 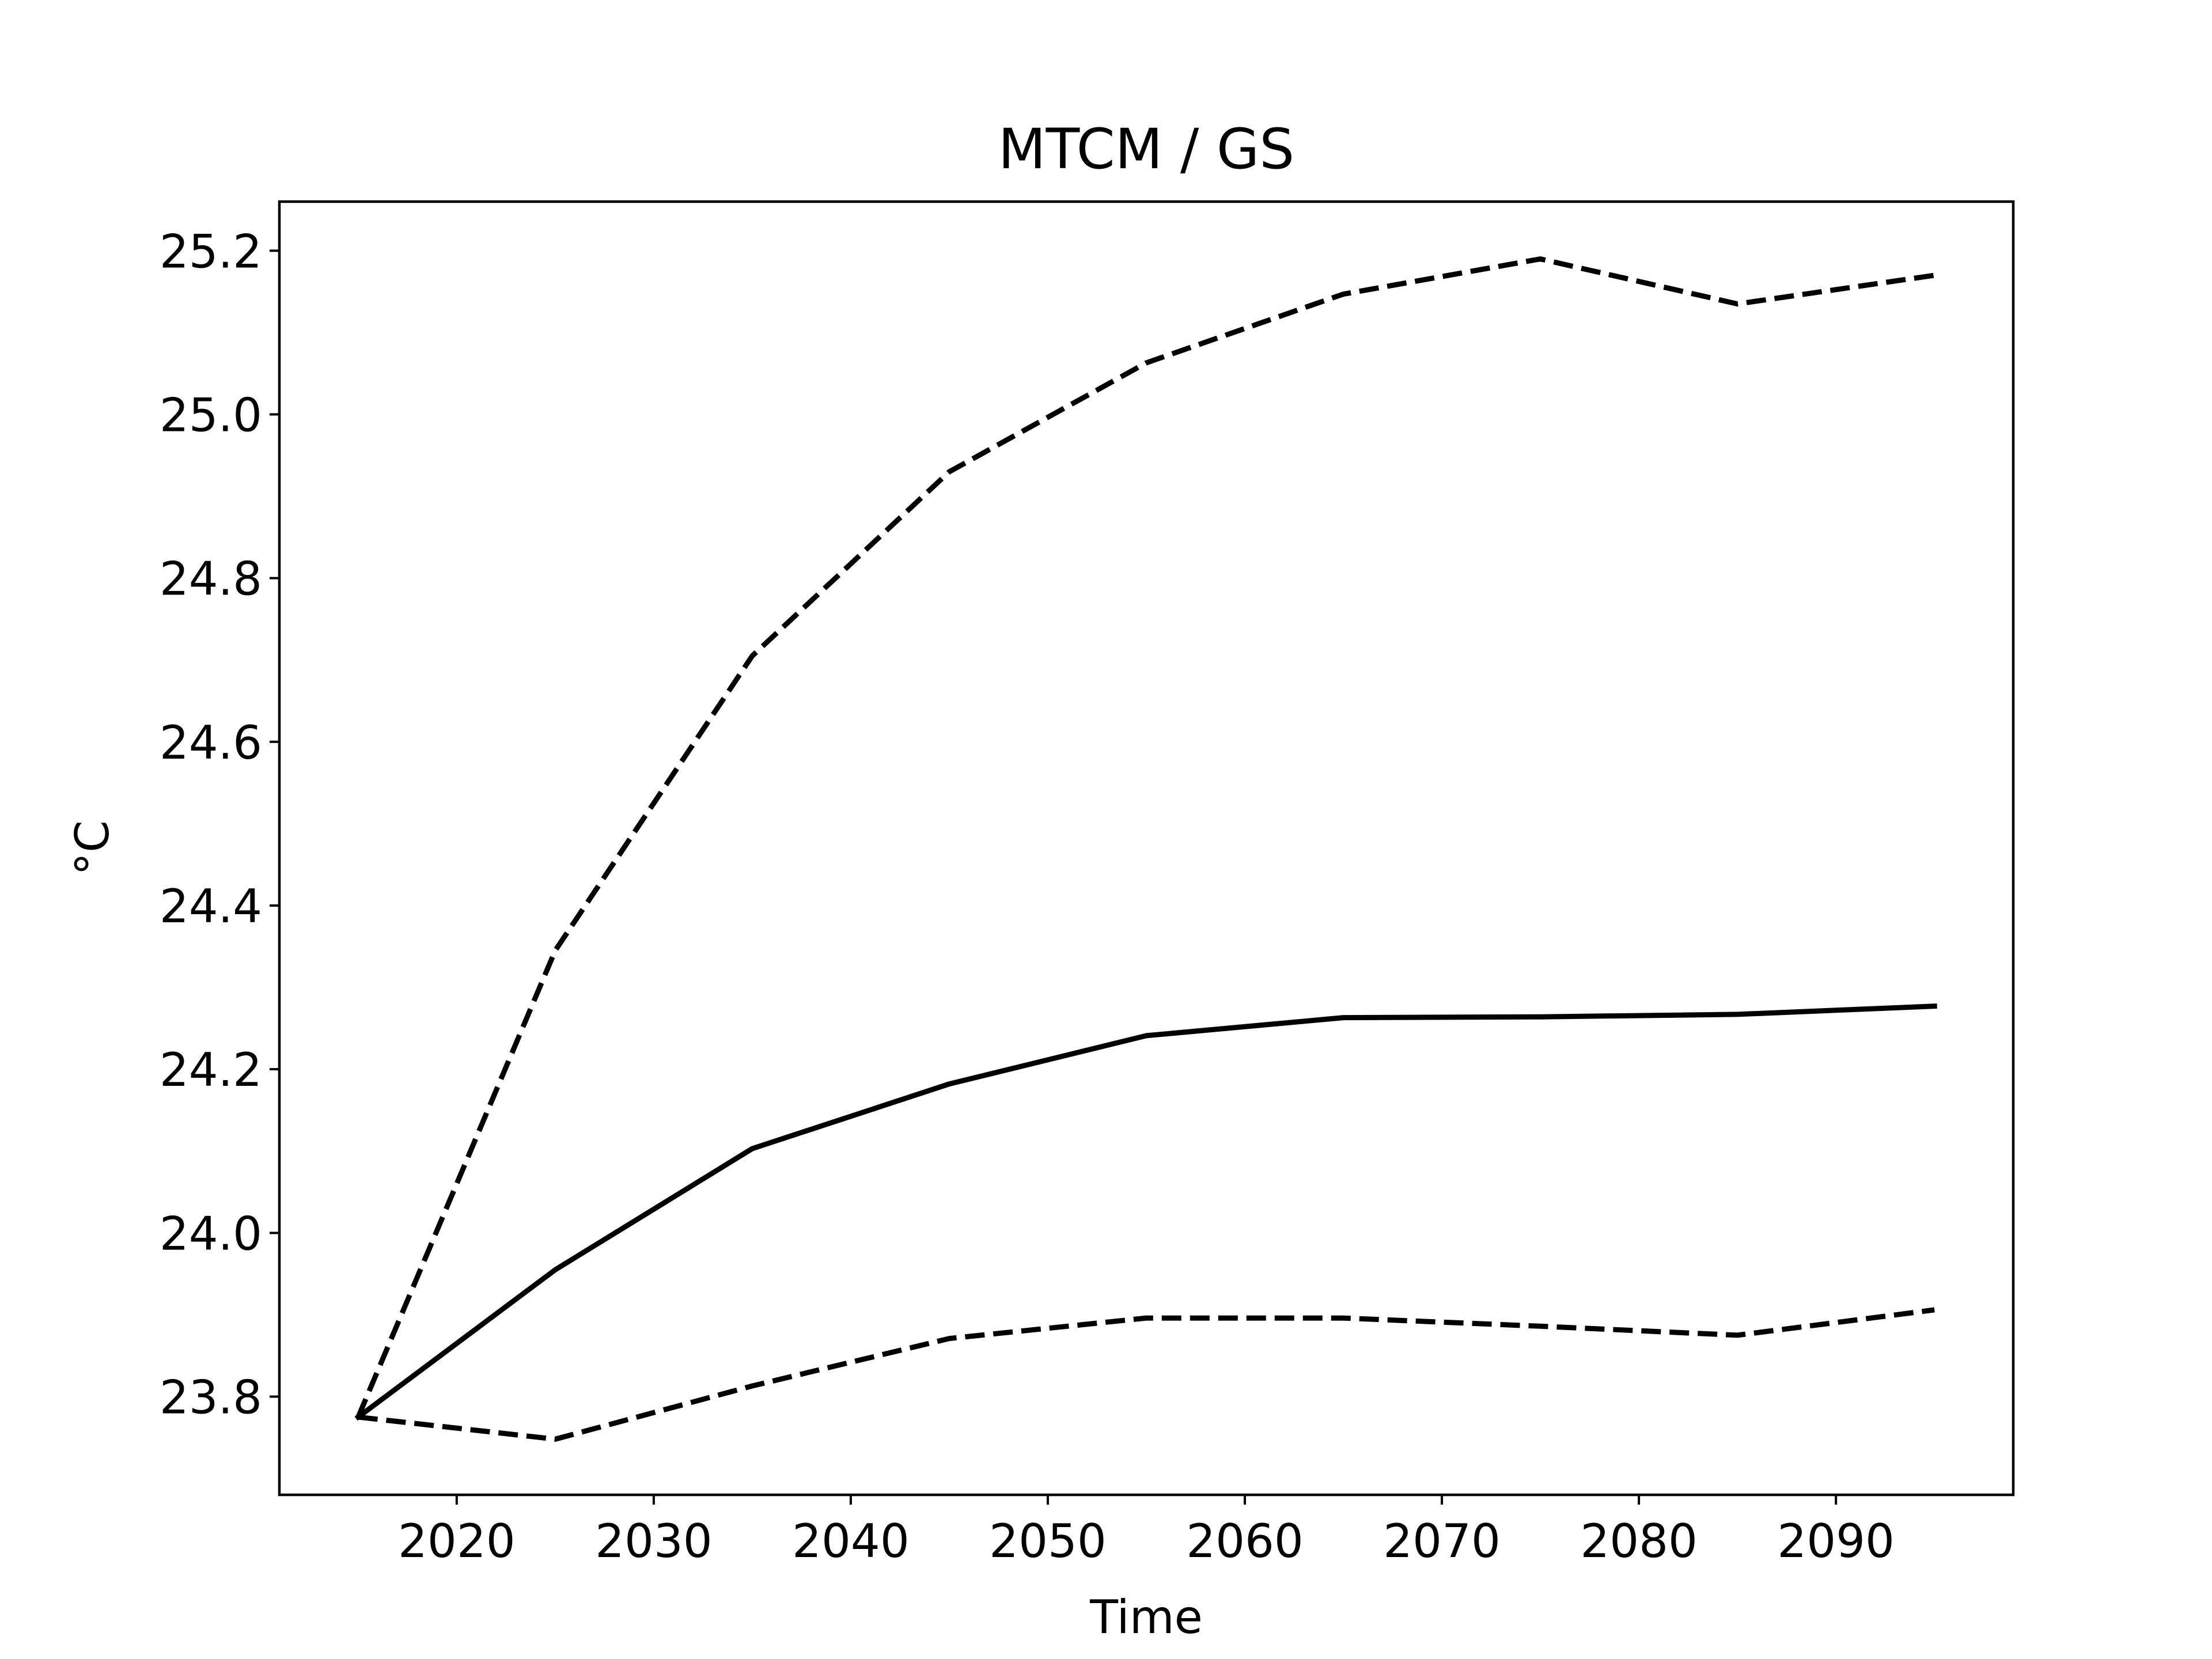 I want to click on chart-title: MTCM / GS, so click(x=1146, y=149).